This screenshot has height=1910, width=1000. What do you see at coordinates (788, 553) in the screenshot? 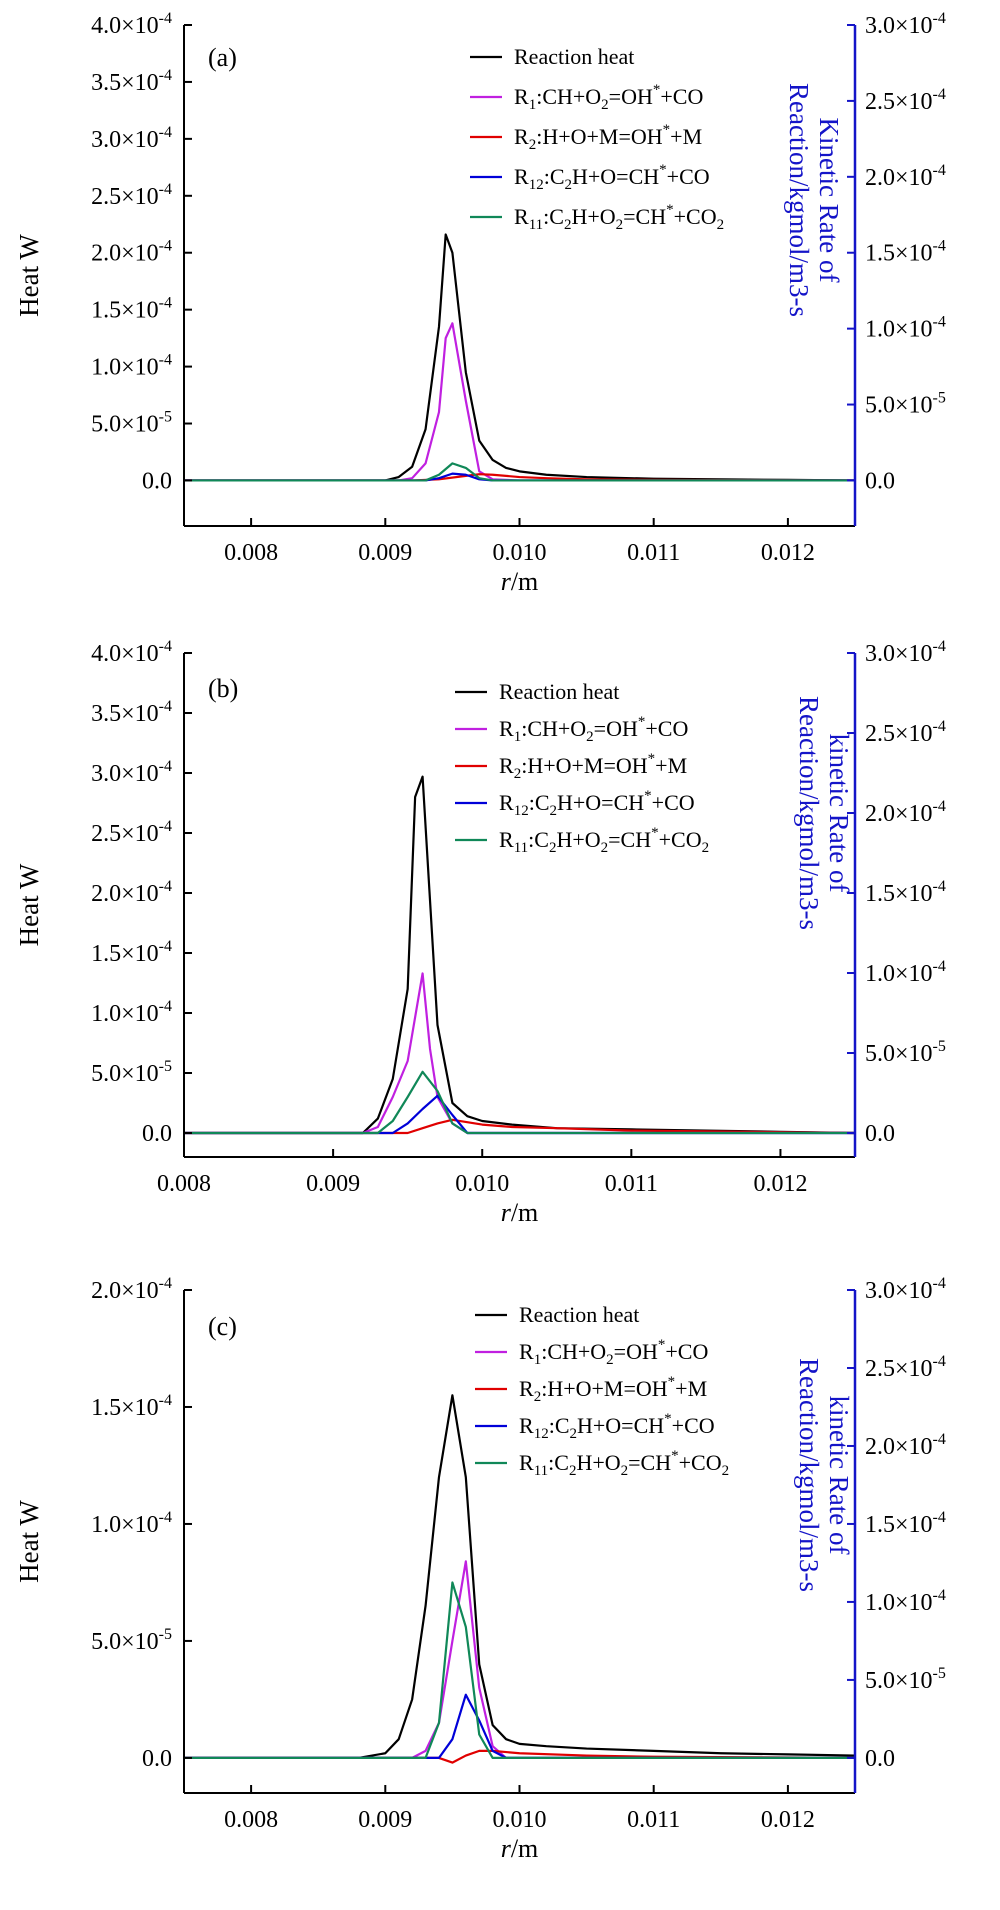
I see `x-tick-label: 0.012` at bounding box center [788, 553].